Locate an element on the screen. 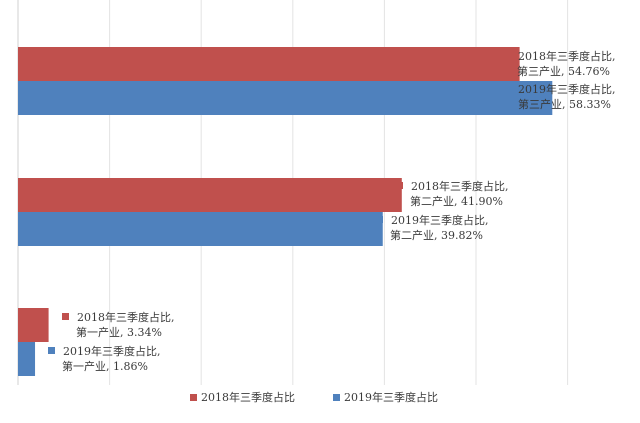  data-label-line2: 第三产业, 58.33% is located at coordinates (564, 104).